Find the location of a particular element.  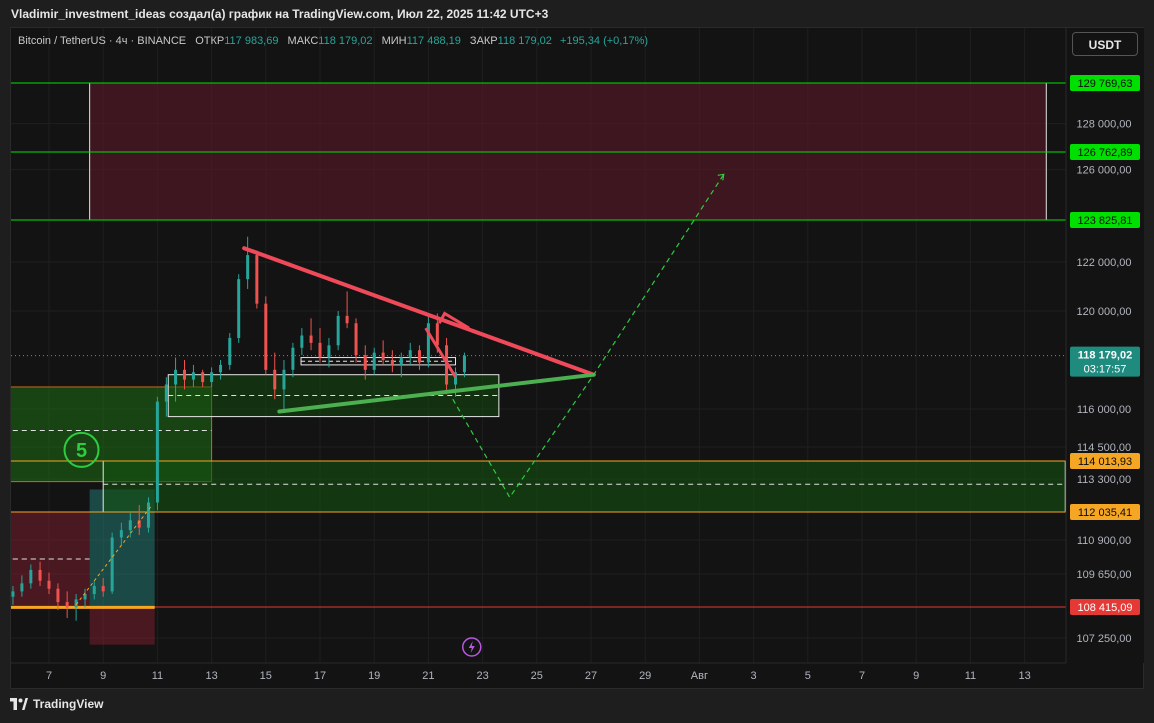

stop-zone-box is located at coordinates (122, 626).